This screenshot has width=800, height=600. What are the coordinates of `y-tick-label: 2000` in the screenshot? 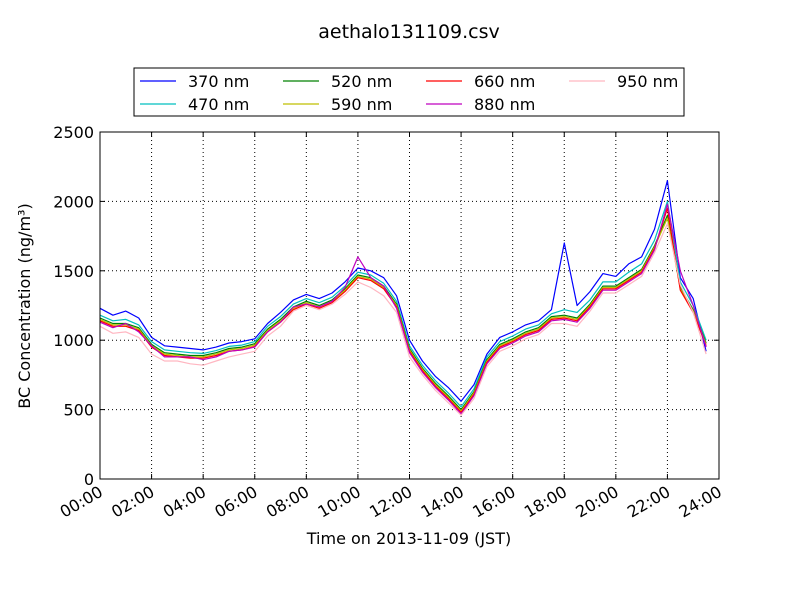 It's located at (73, 201).